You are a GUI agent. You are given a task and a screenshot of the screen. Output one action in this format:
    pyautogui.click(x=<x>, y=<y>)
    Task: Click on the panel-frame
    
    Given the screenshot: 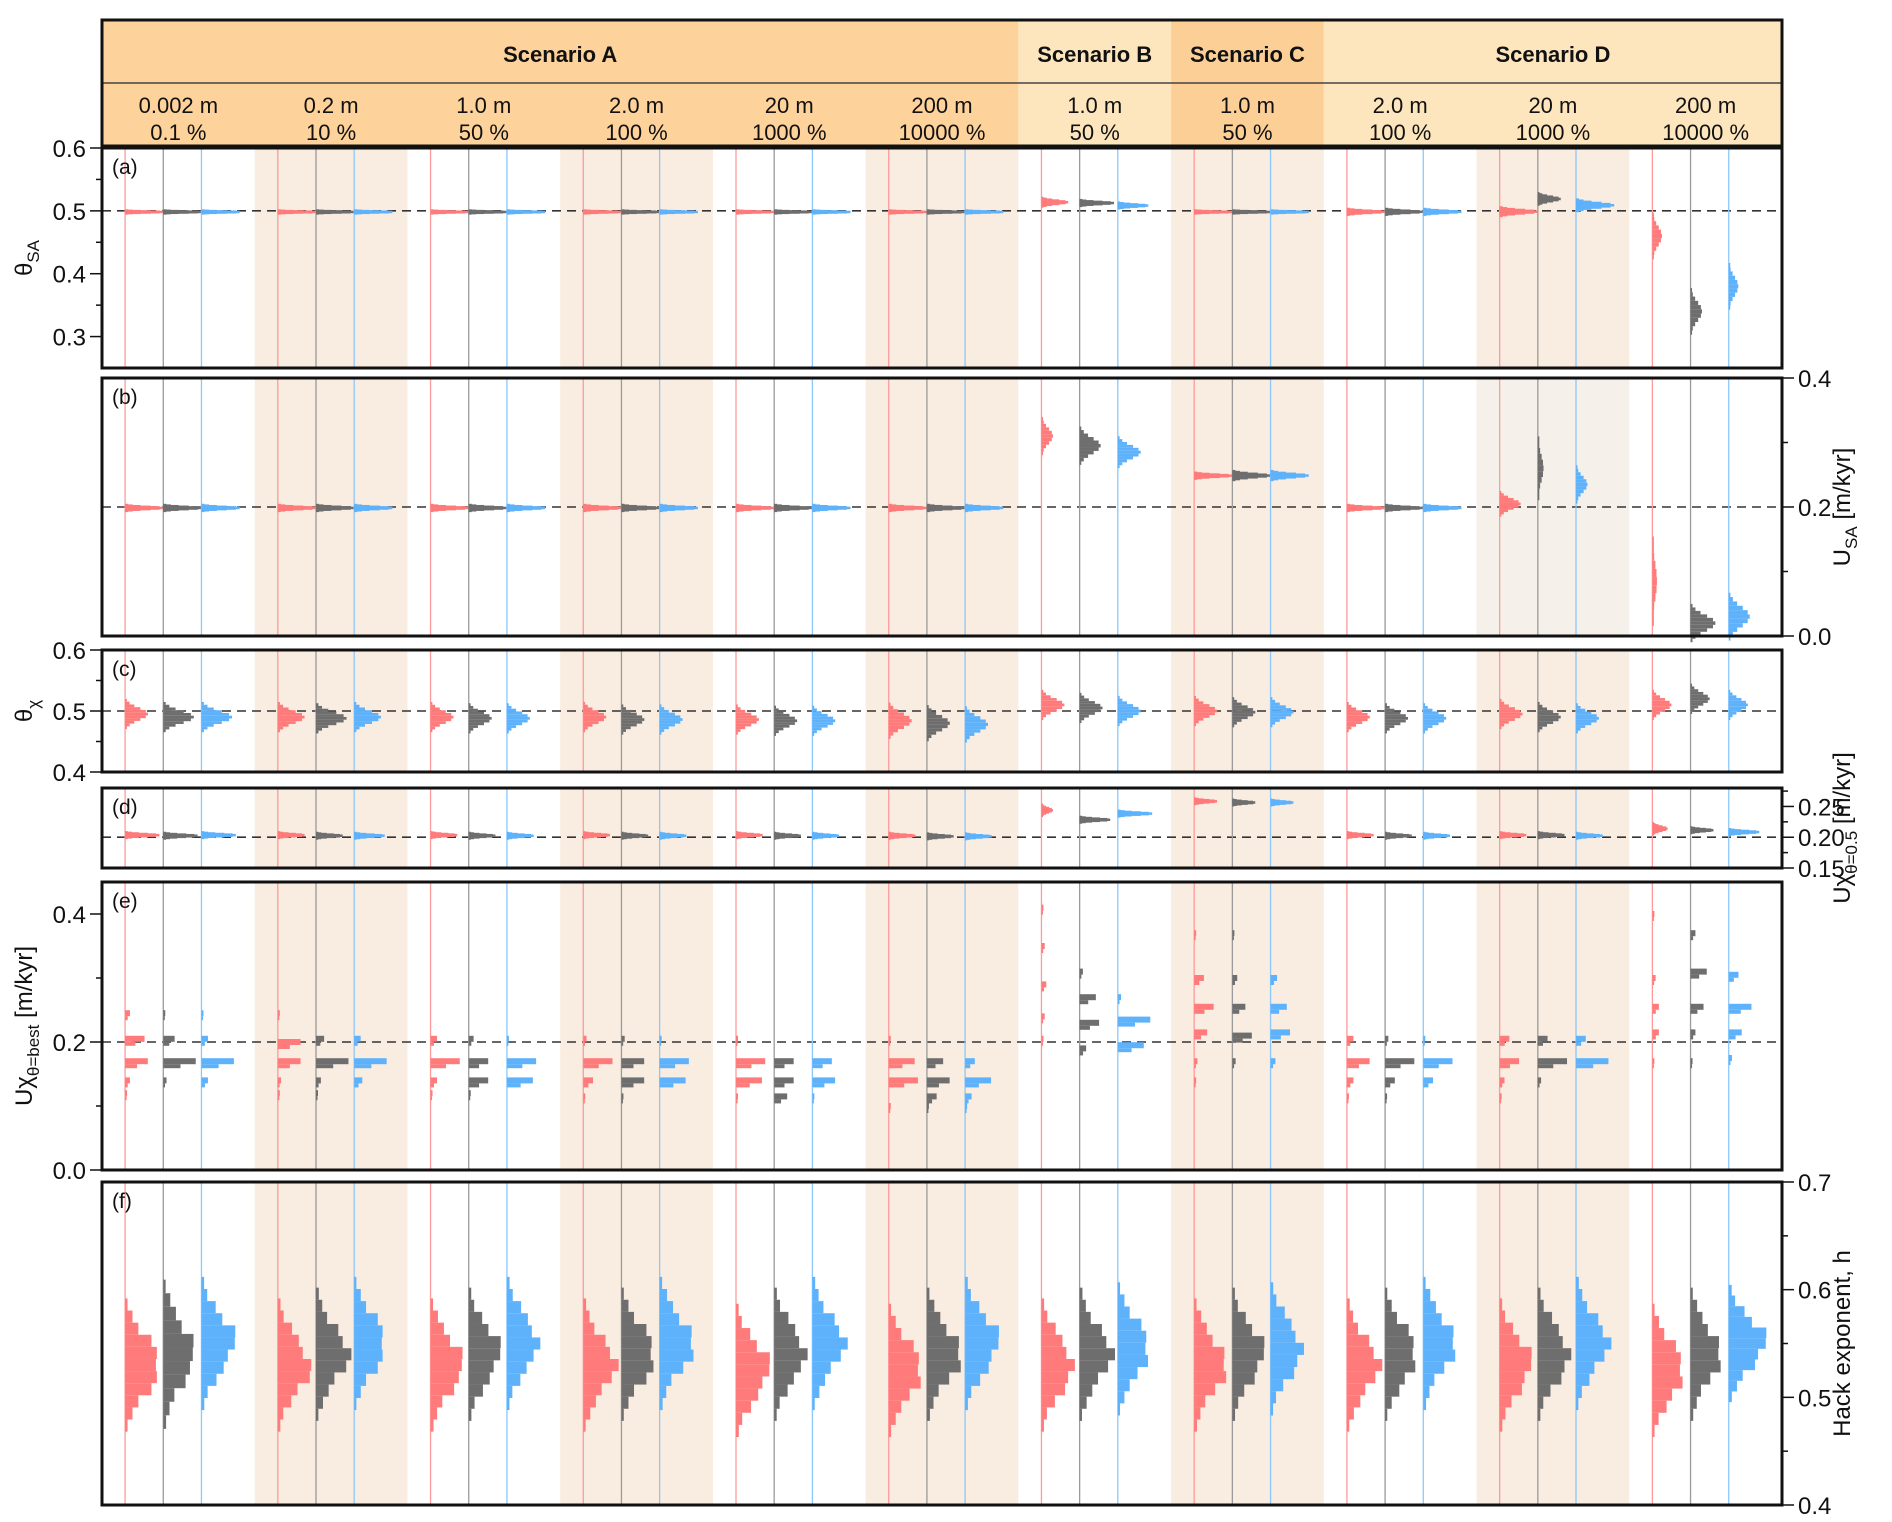 What is the action you would take?
    pyautogui.click(x=942, y=258)
    